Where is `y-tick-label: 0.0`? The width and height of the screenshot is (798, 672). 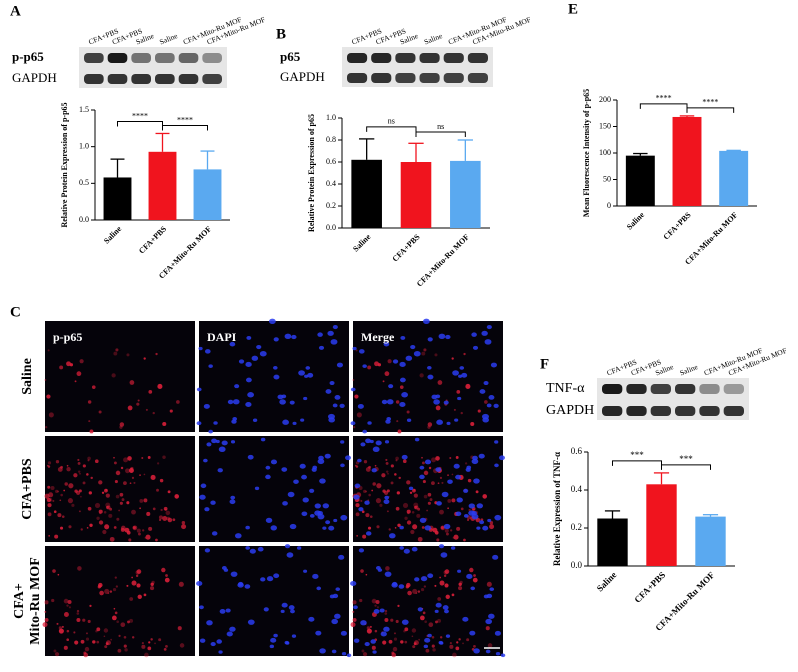 y-tick-label: 0.0 is located at coordinates (577, 565).